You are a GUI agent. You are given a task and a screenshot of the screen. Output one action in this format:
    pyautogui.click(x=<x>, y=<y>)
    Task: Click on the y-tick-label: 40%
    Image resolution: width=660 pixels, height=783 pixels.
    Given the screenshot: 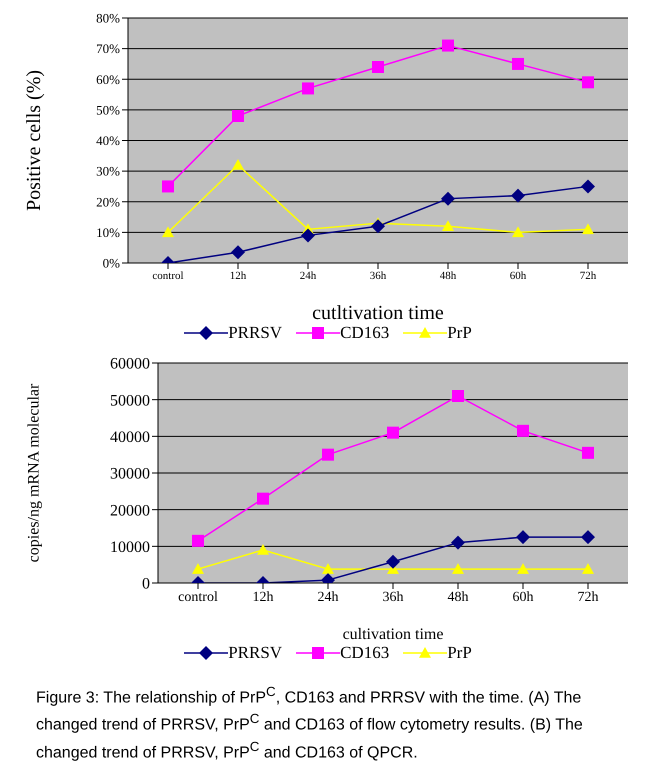 What is the action you would take?
    pyautogui.click(x=108, y=140)
    